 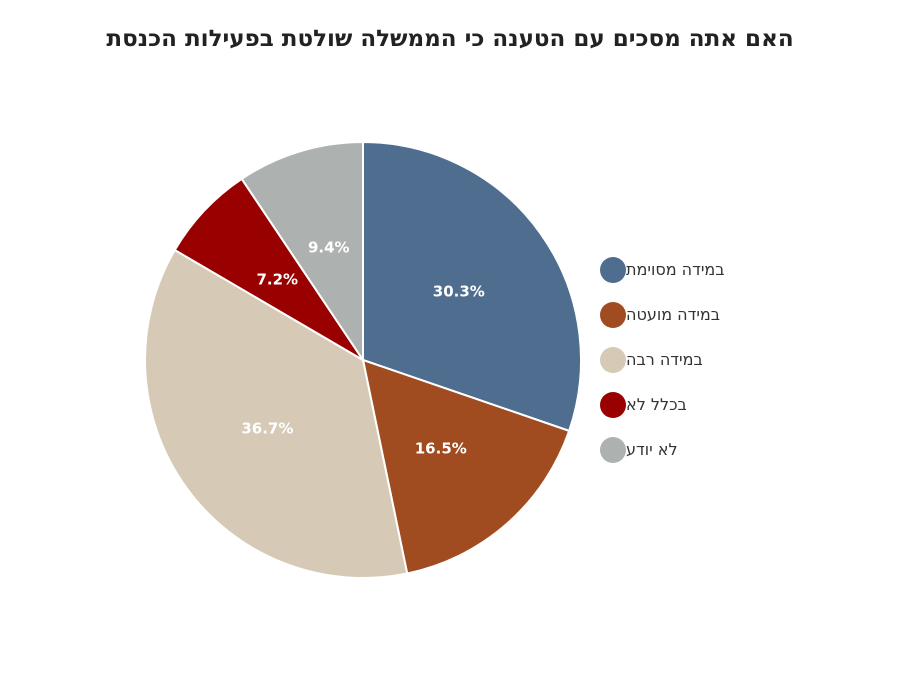 I want to click on legend-item-0: במידה מסוימת, so click(x=700, y=269).